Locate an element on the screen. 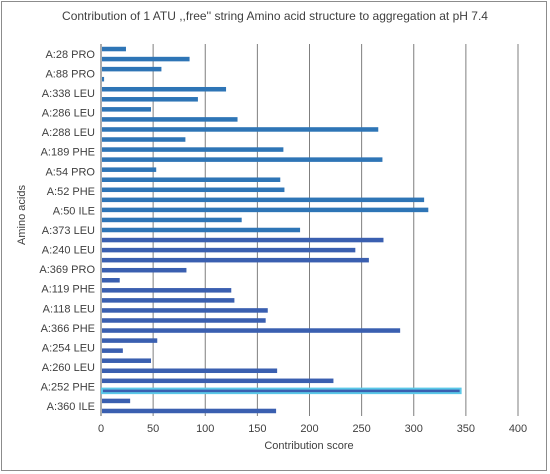 Image resolution: width=550 pixels, height=474 pixels. y-tick-label: A:118 LEU is located at coordinates (69, 309).